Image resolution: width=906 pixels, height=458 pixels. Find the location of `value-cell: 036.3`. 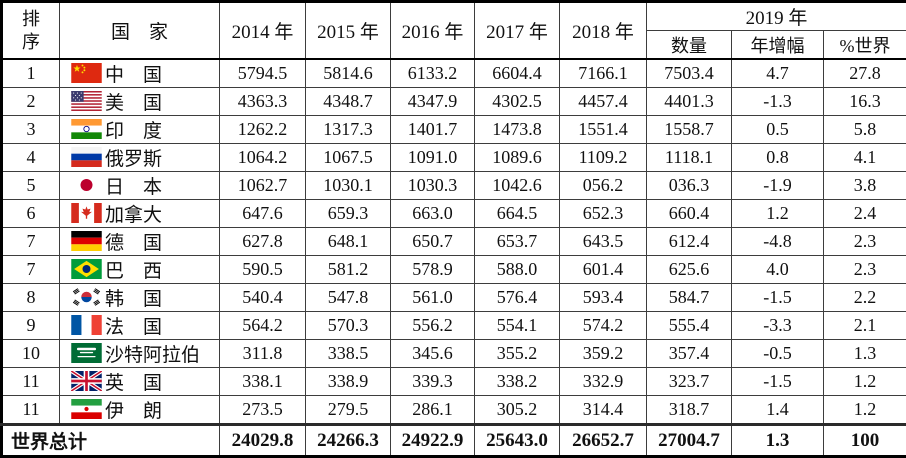

value-cell: 036.3 is located at coordinates (689, 186).